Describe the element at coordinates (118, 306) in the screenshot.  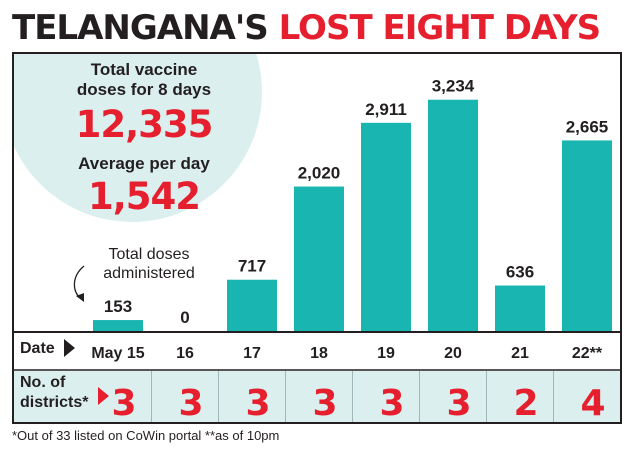
I see `bar-value-label-0: 153` at that location.